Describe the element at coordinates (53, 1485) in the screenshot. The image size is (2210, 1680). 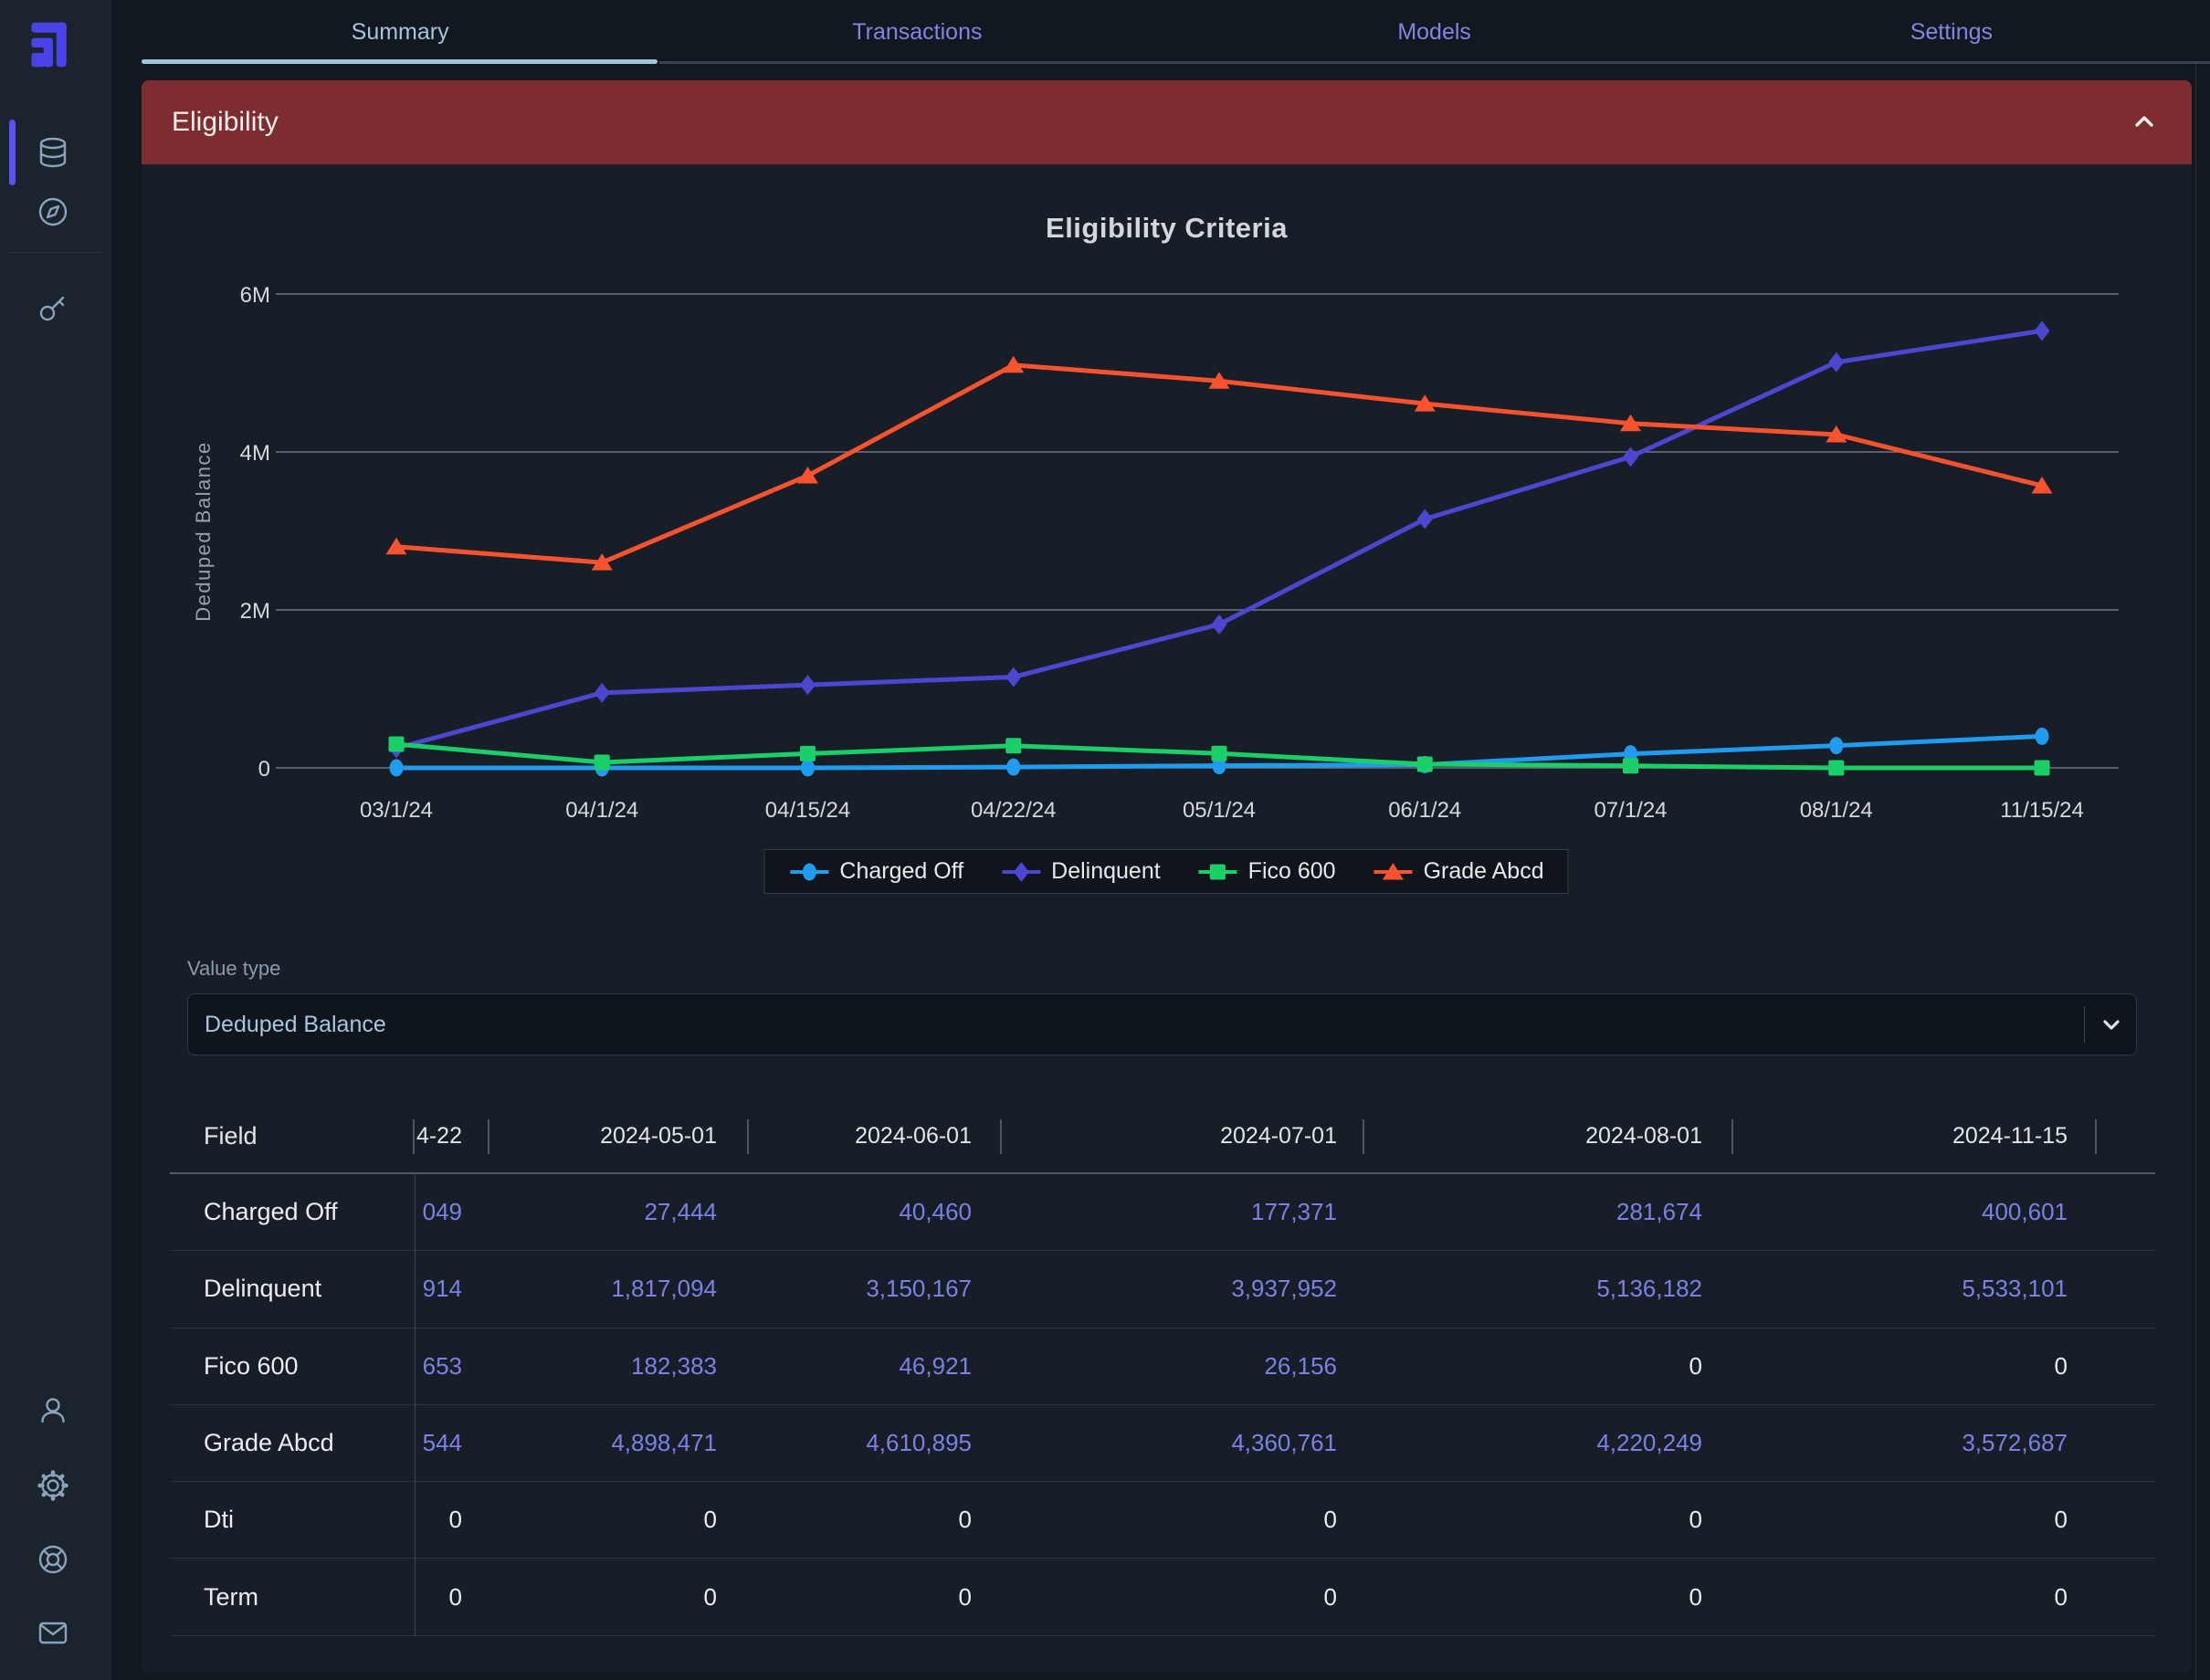
I see `settings-gear-icon` at that location.